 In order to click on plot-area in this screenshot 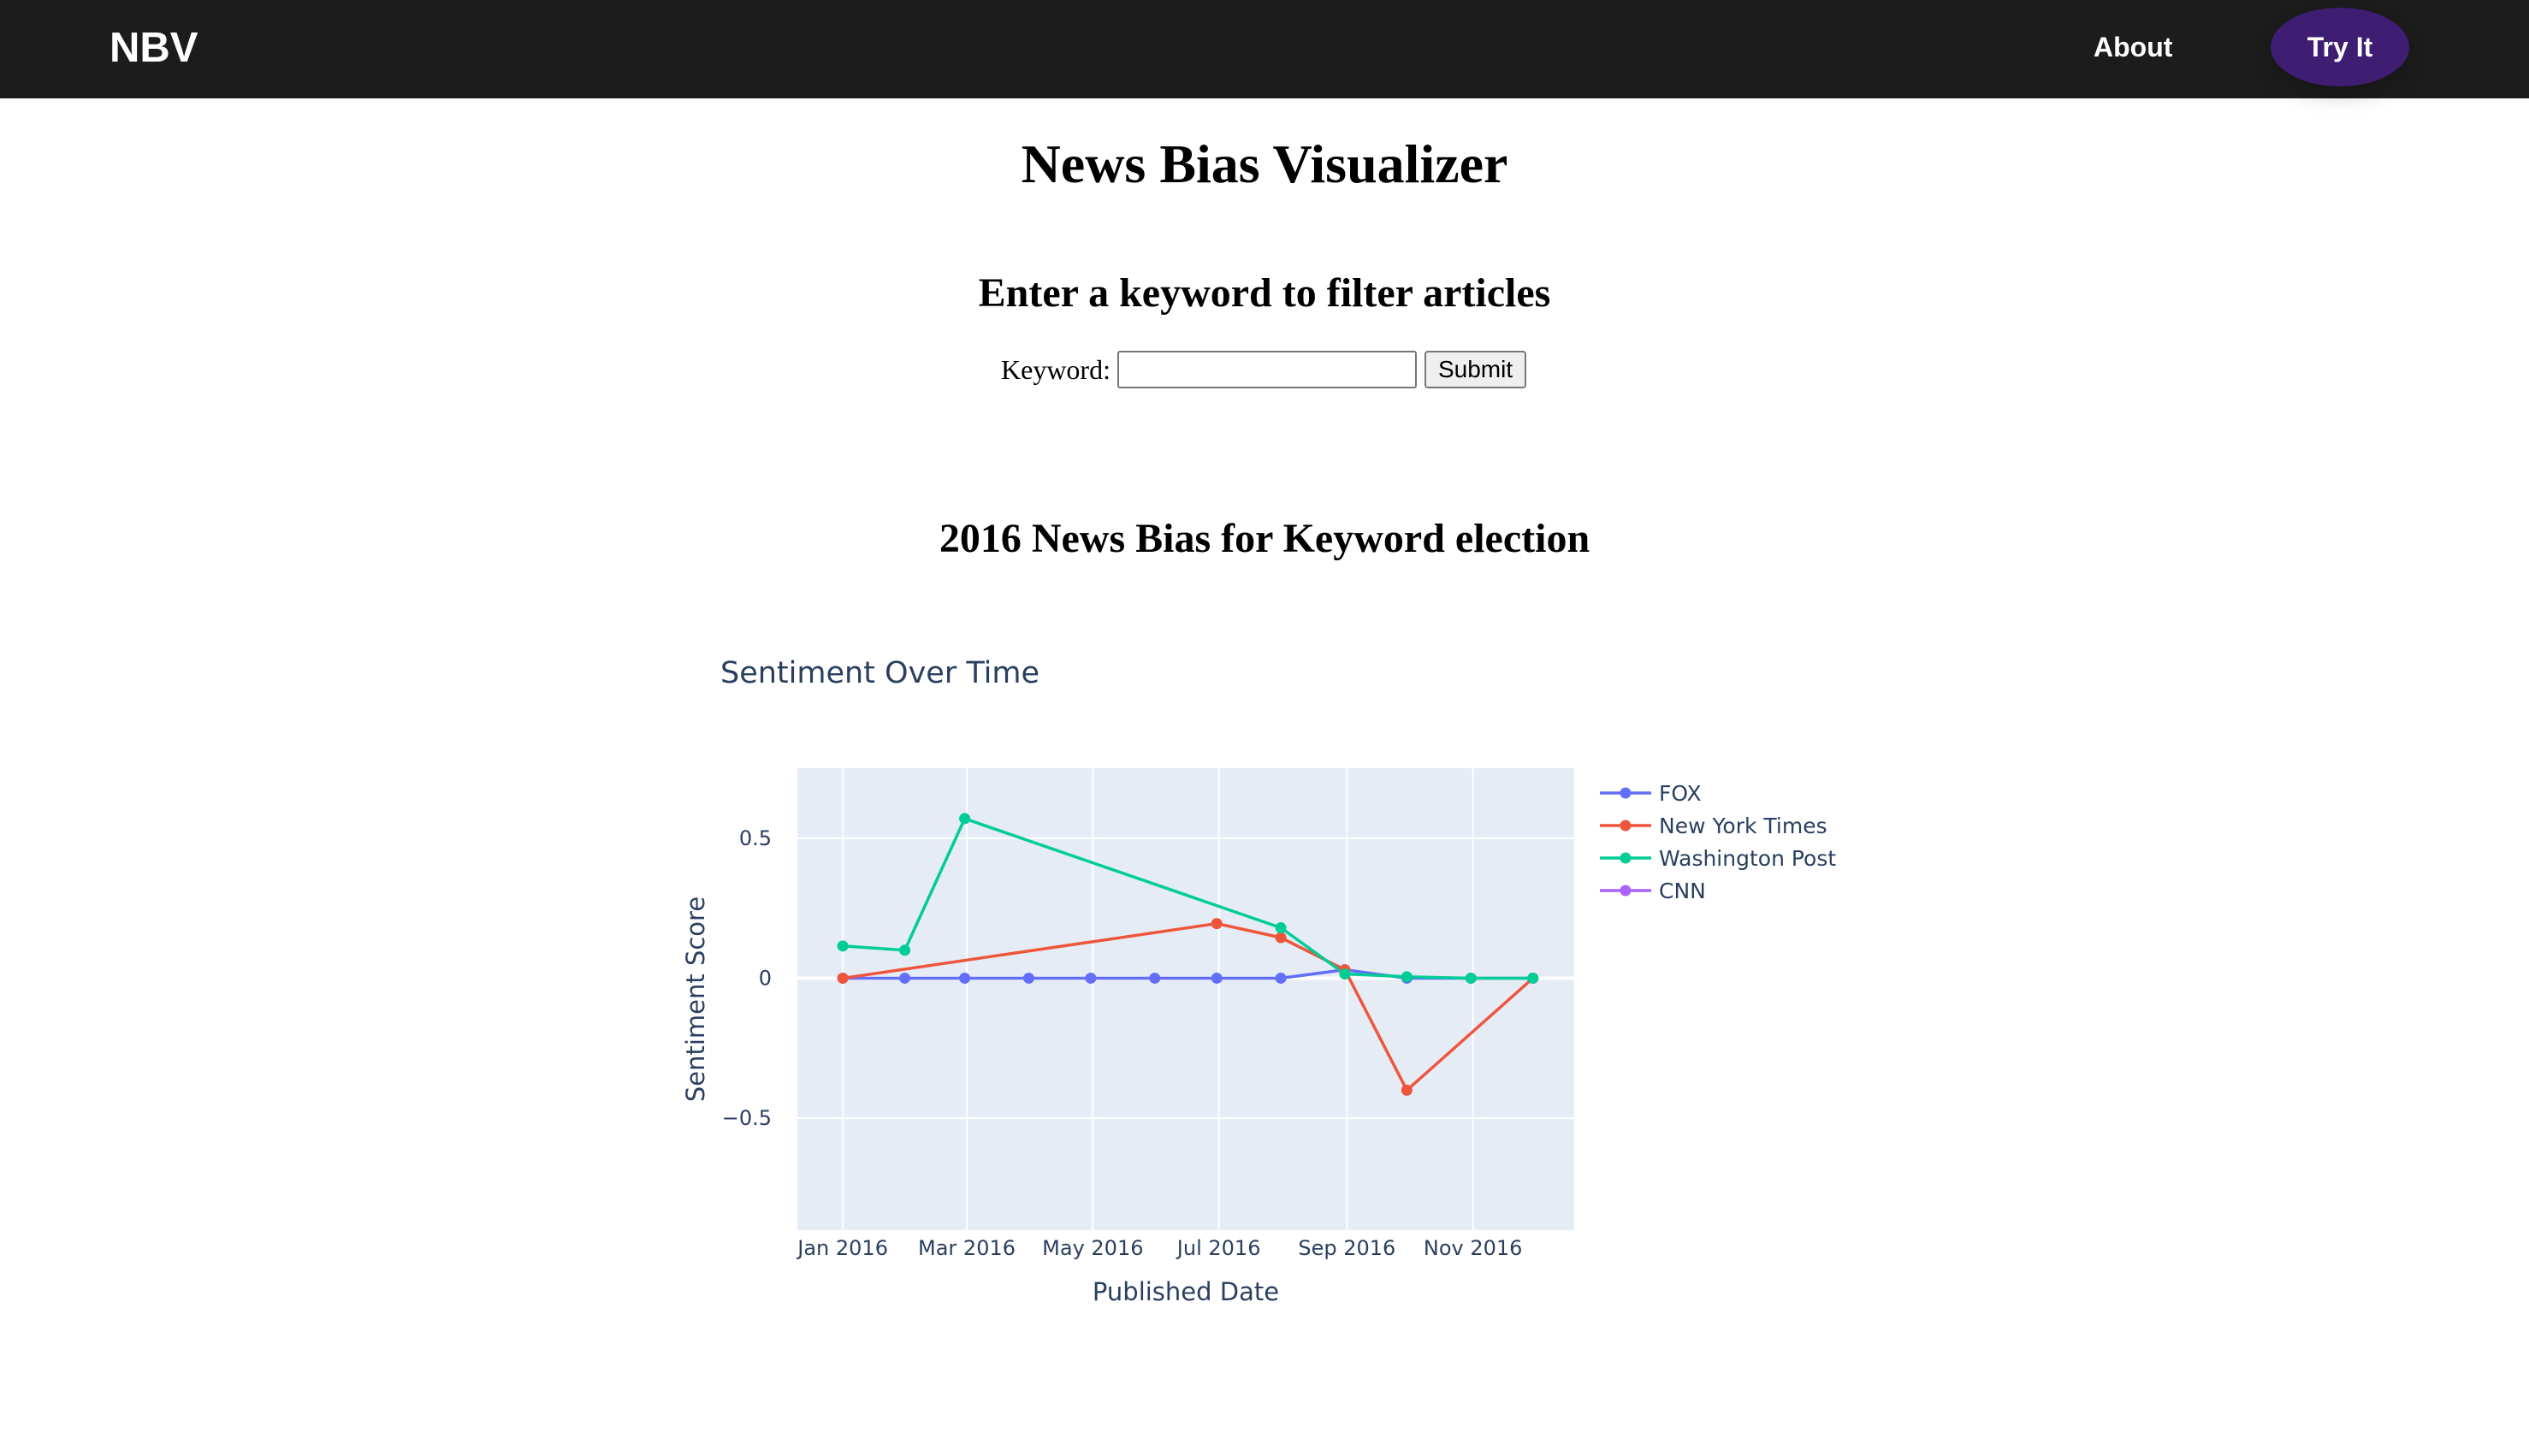, I will do `click(1185, 999)`.